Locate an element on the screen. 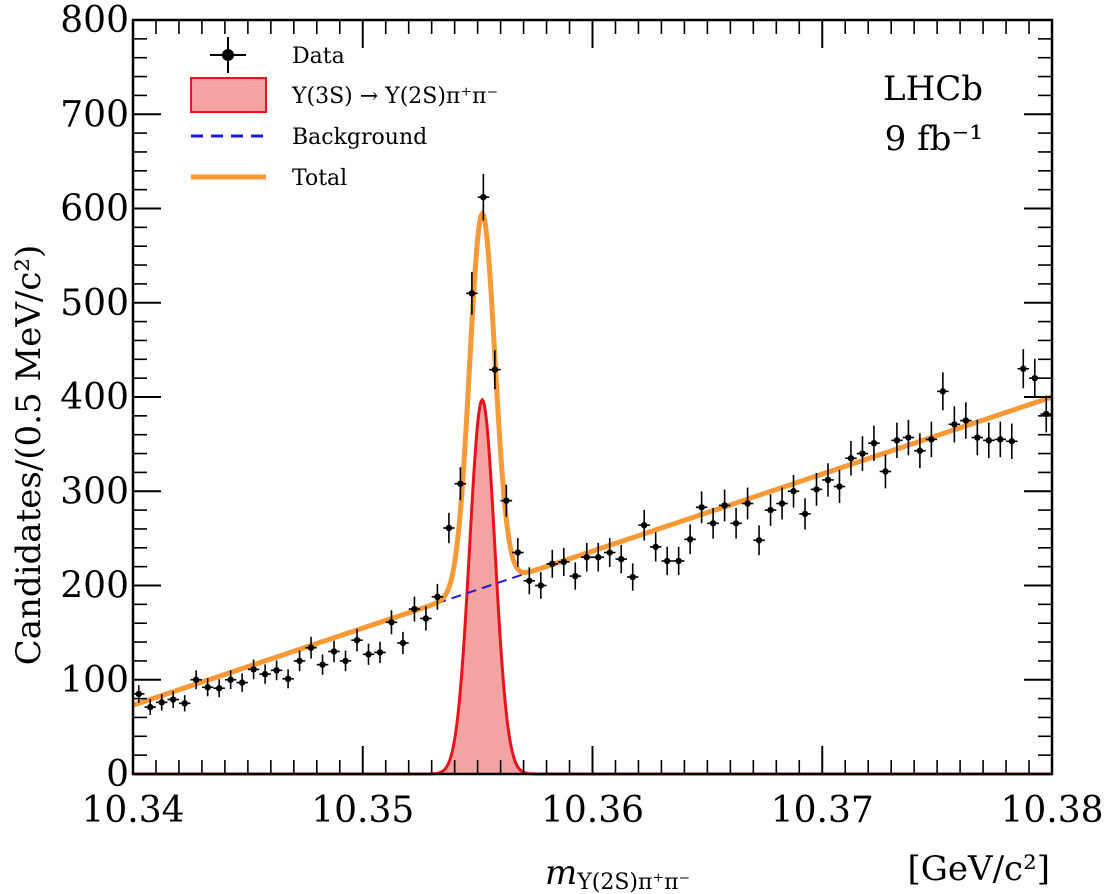 The height and width of the screenshot is (894, 1105). legend: Data Υ(3S) → Υ(2S)π⁺π⁻ Background Total is located at coordinates (344, 114).